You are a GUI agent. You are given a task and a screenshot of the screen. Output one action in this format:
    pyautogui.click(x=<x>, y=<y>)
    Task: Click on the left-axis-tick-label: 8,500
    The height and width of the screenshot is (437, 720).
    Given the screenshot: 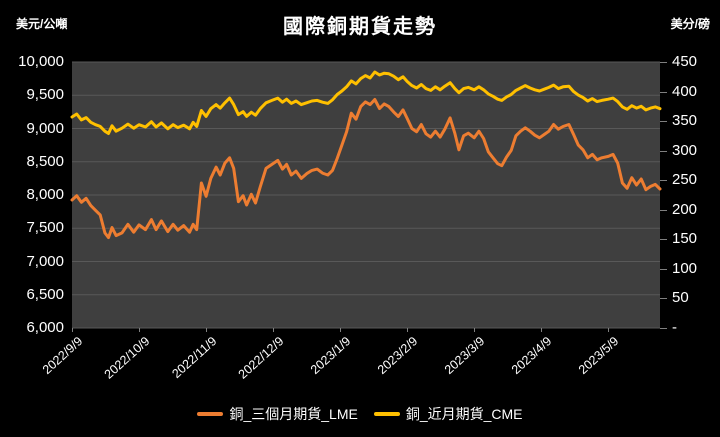 What is the action you would take?
    pyautogui.click(x=45, y=161)
    